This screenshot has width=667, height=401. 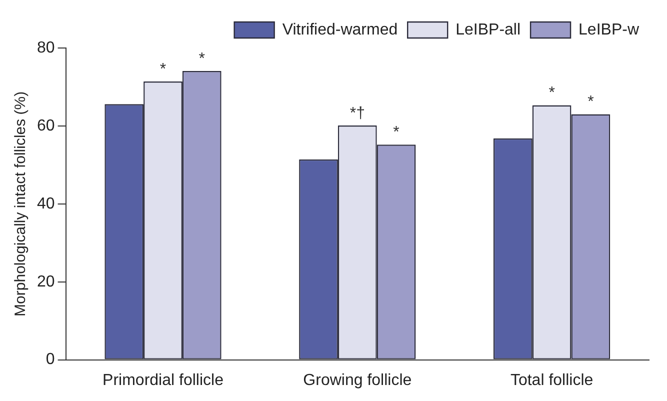 What do you see at coordinates (163, 380) in the screenshot?
I see `x-tick-label: Primordial follicle` at bounding box center [163, 380].